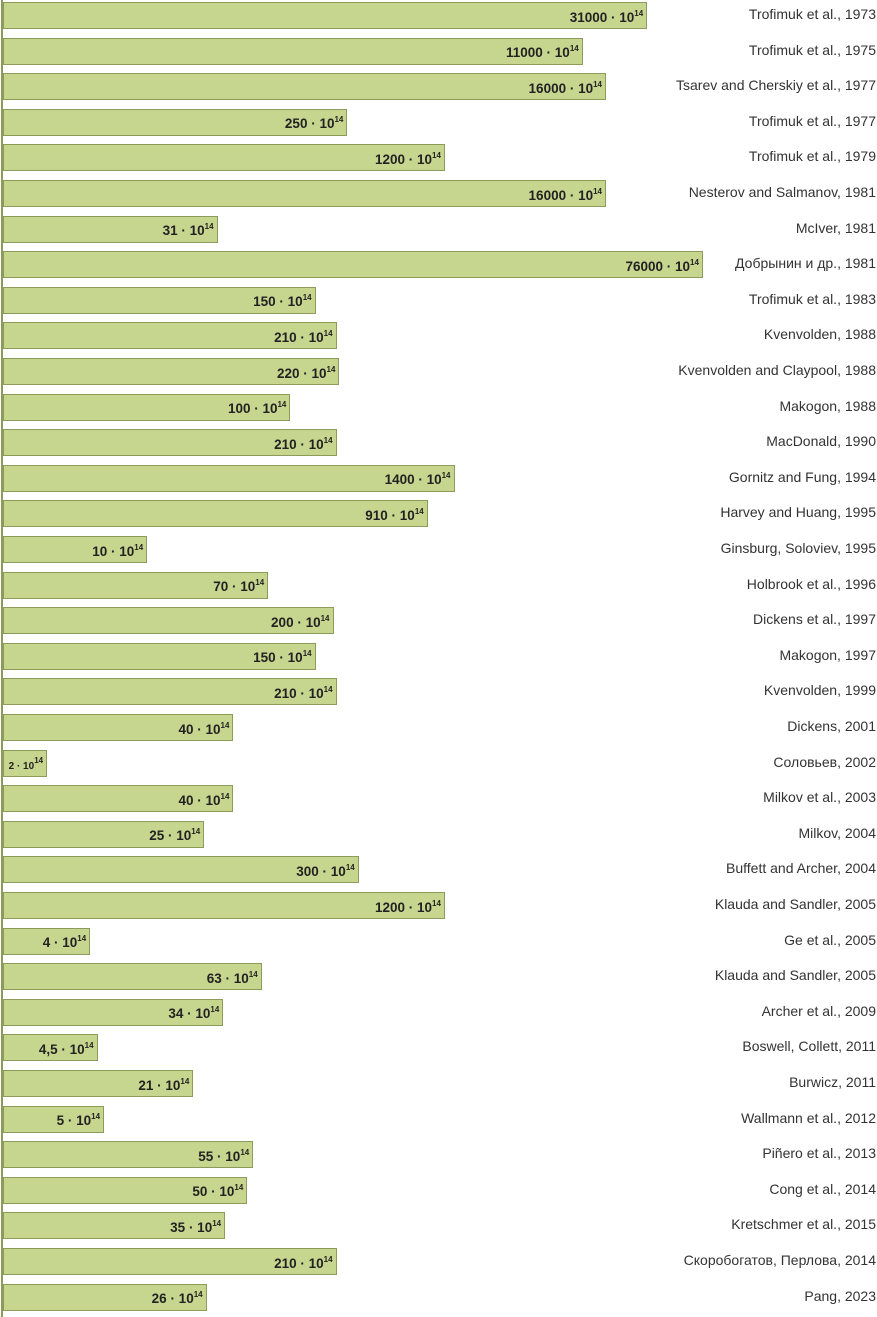 The width and height of the screenshot is (877, 1317). I want to click on bar: 200 · 1014, so click(168, 621).